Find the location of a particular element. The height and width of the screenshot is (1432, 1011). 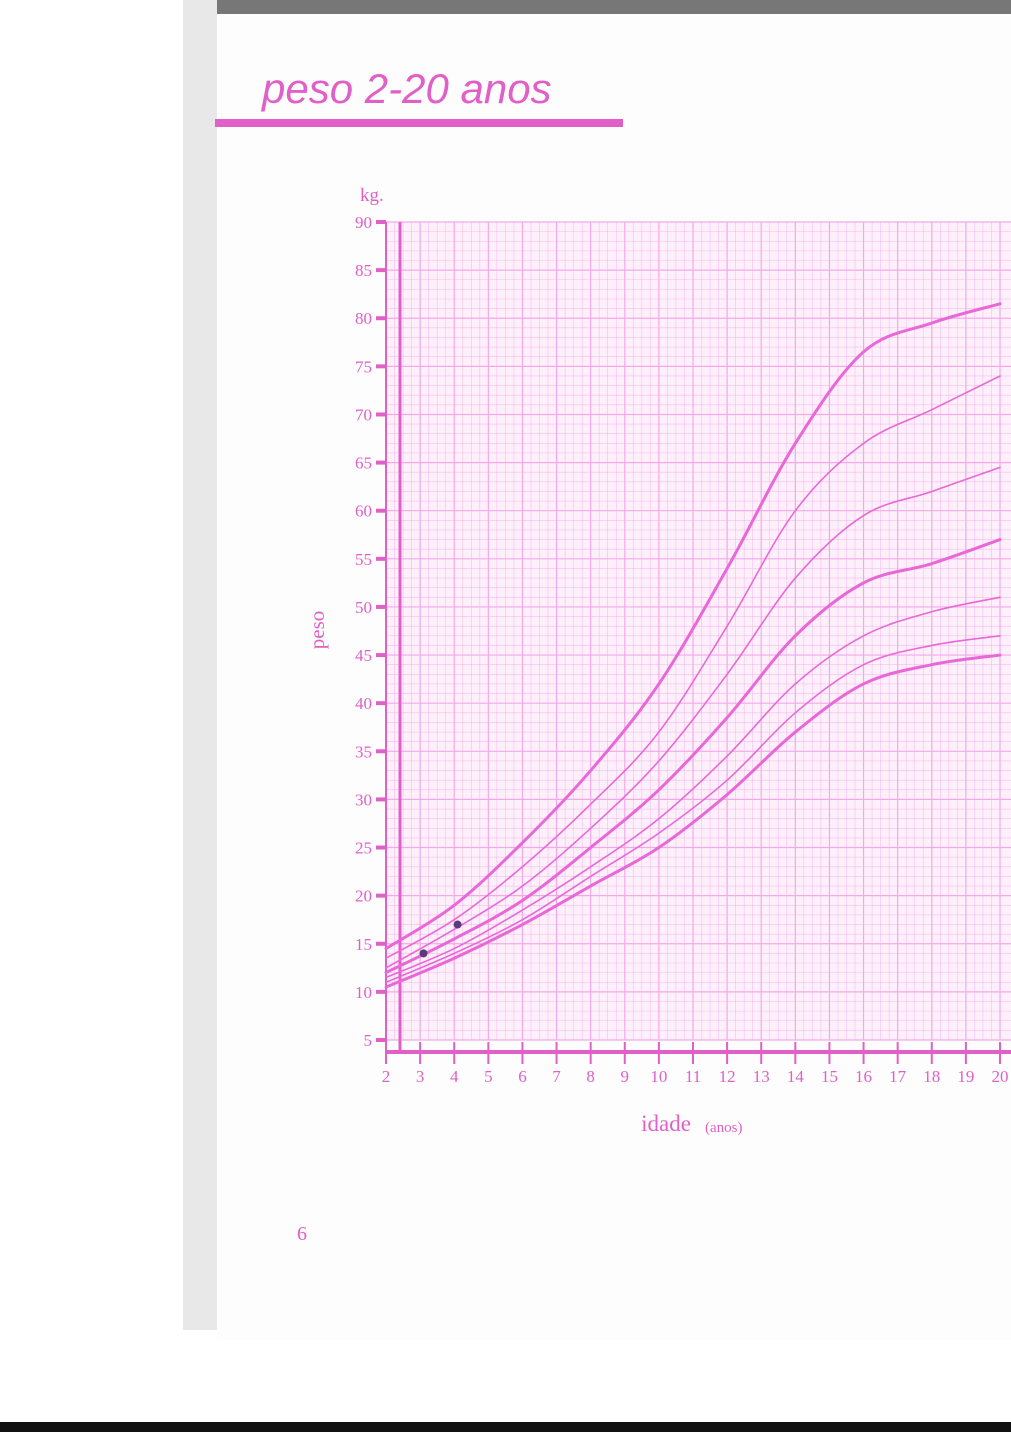

y-tick-label: 65 is located at coordinates (363, 463).